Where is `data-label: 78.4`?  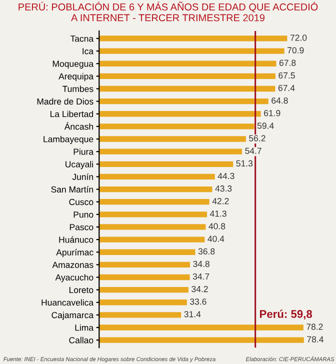 data-label: 78.4 is located at coordinates (315, 339).